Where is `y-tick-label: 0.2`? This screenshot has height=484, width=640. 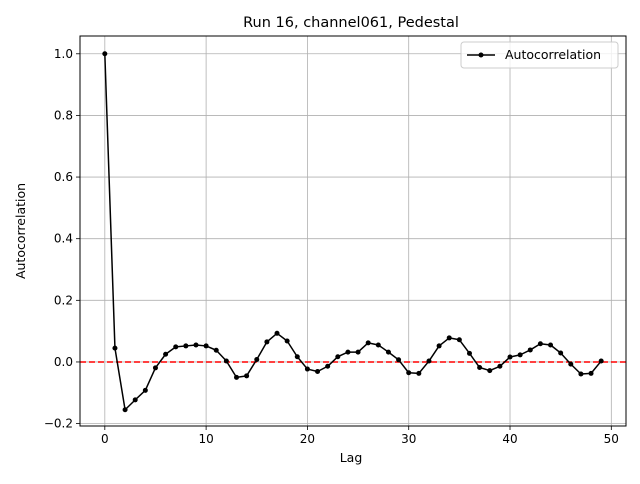
y-tick-label: 0.2 is located at coordinates (63, 300).